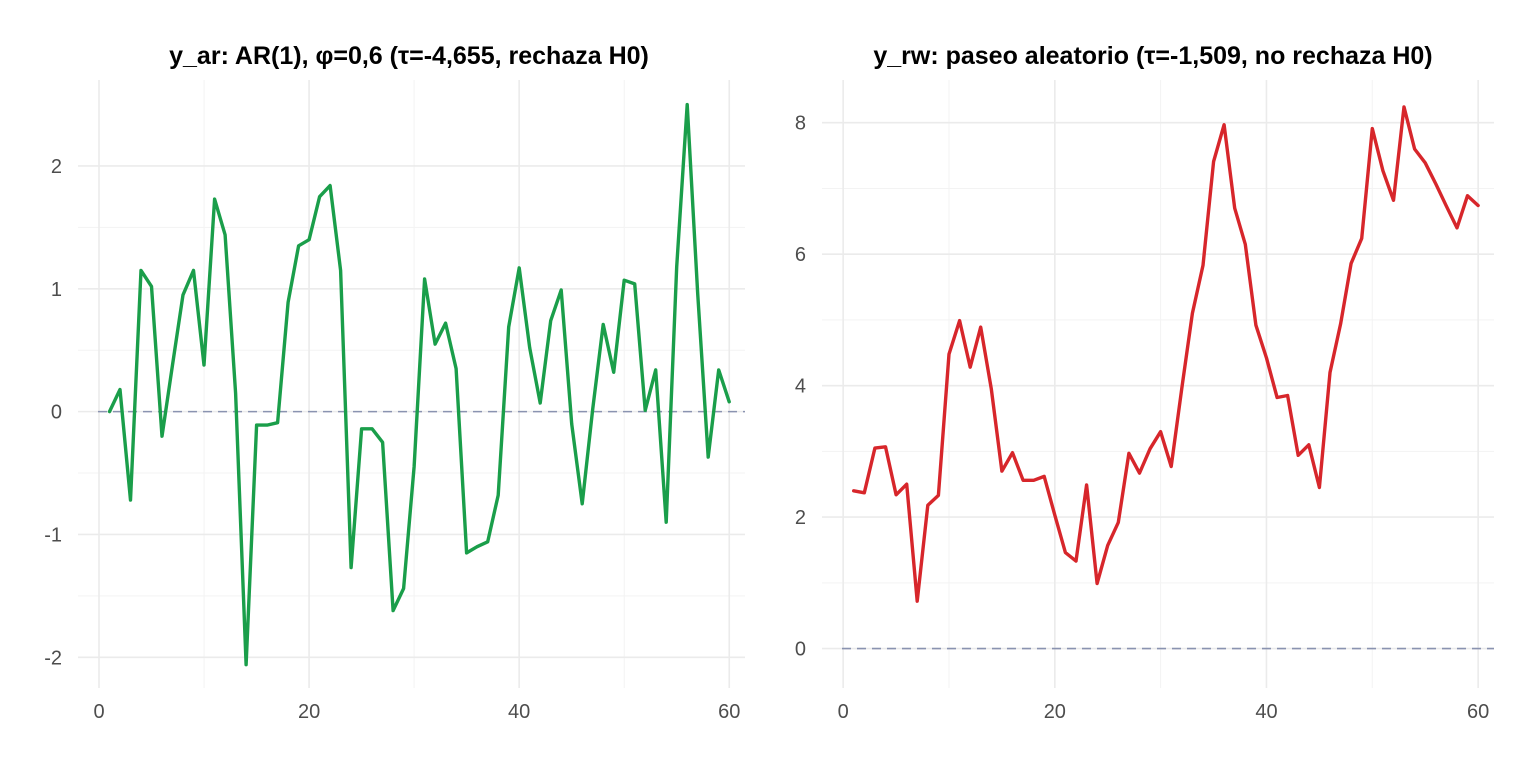  I want to click on y-tick-label: -2, so click(53, 658).